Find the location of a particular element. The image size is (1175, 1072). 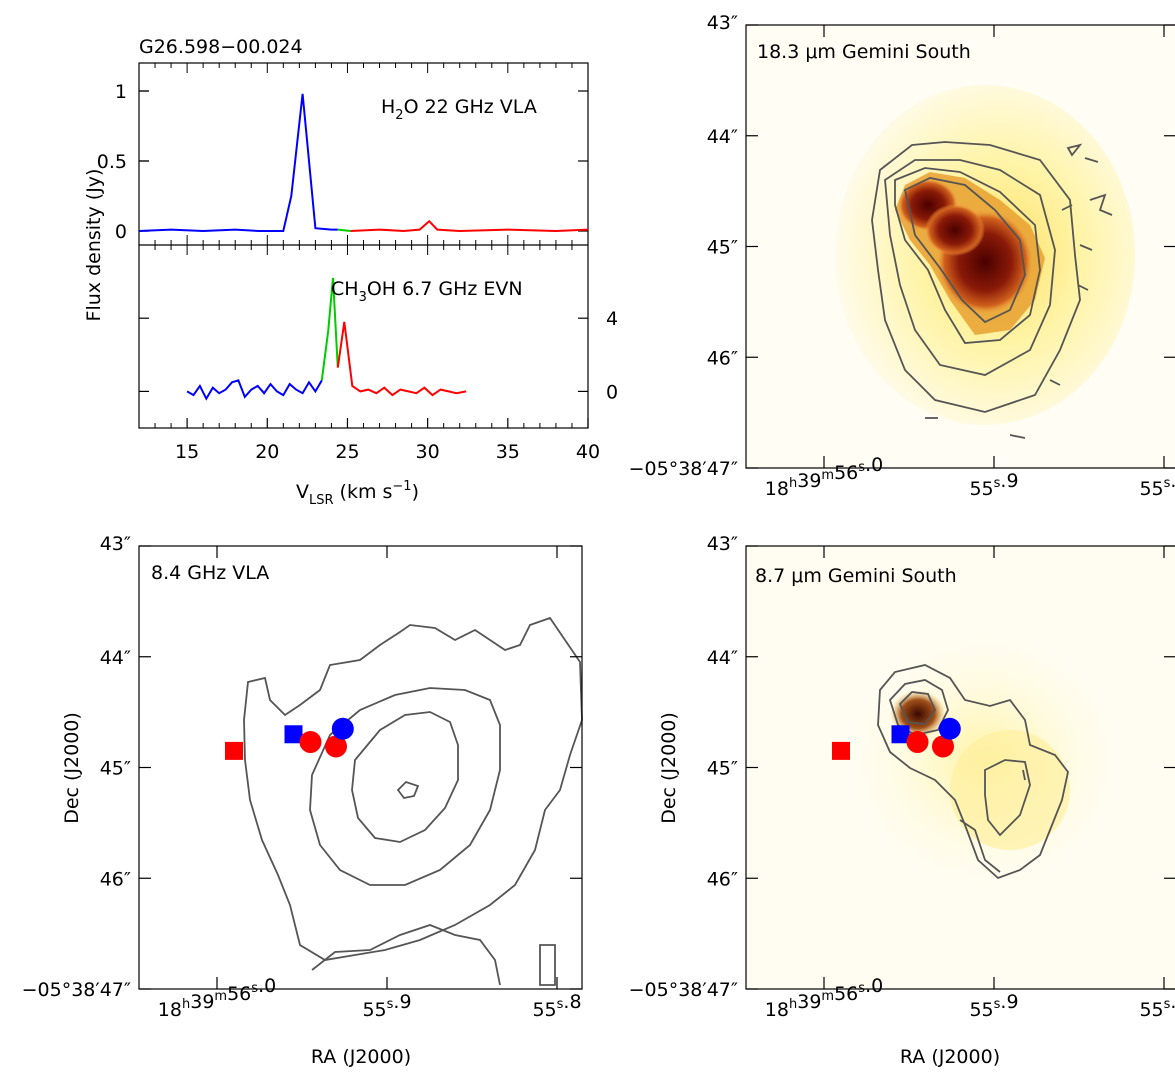

map-8um-sources is located at coordinates (896, 738).